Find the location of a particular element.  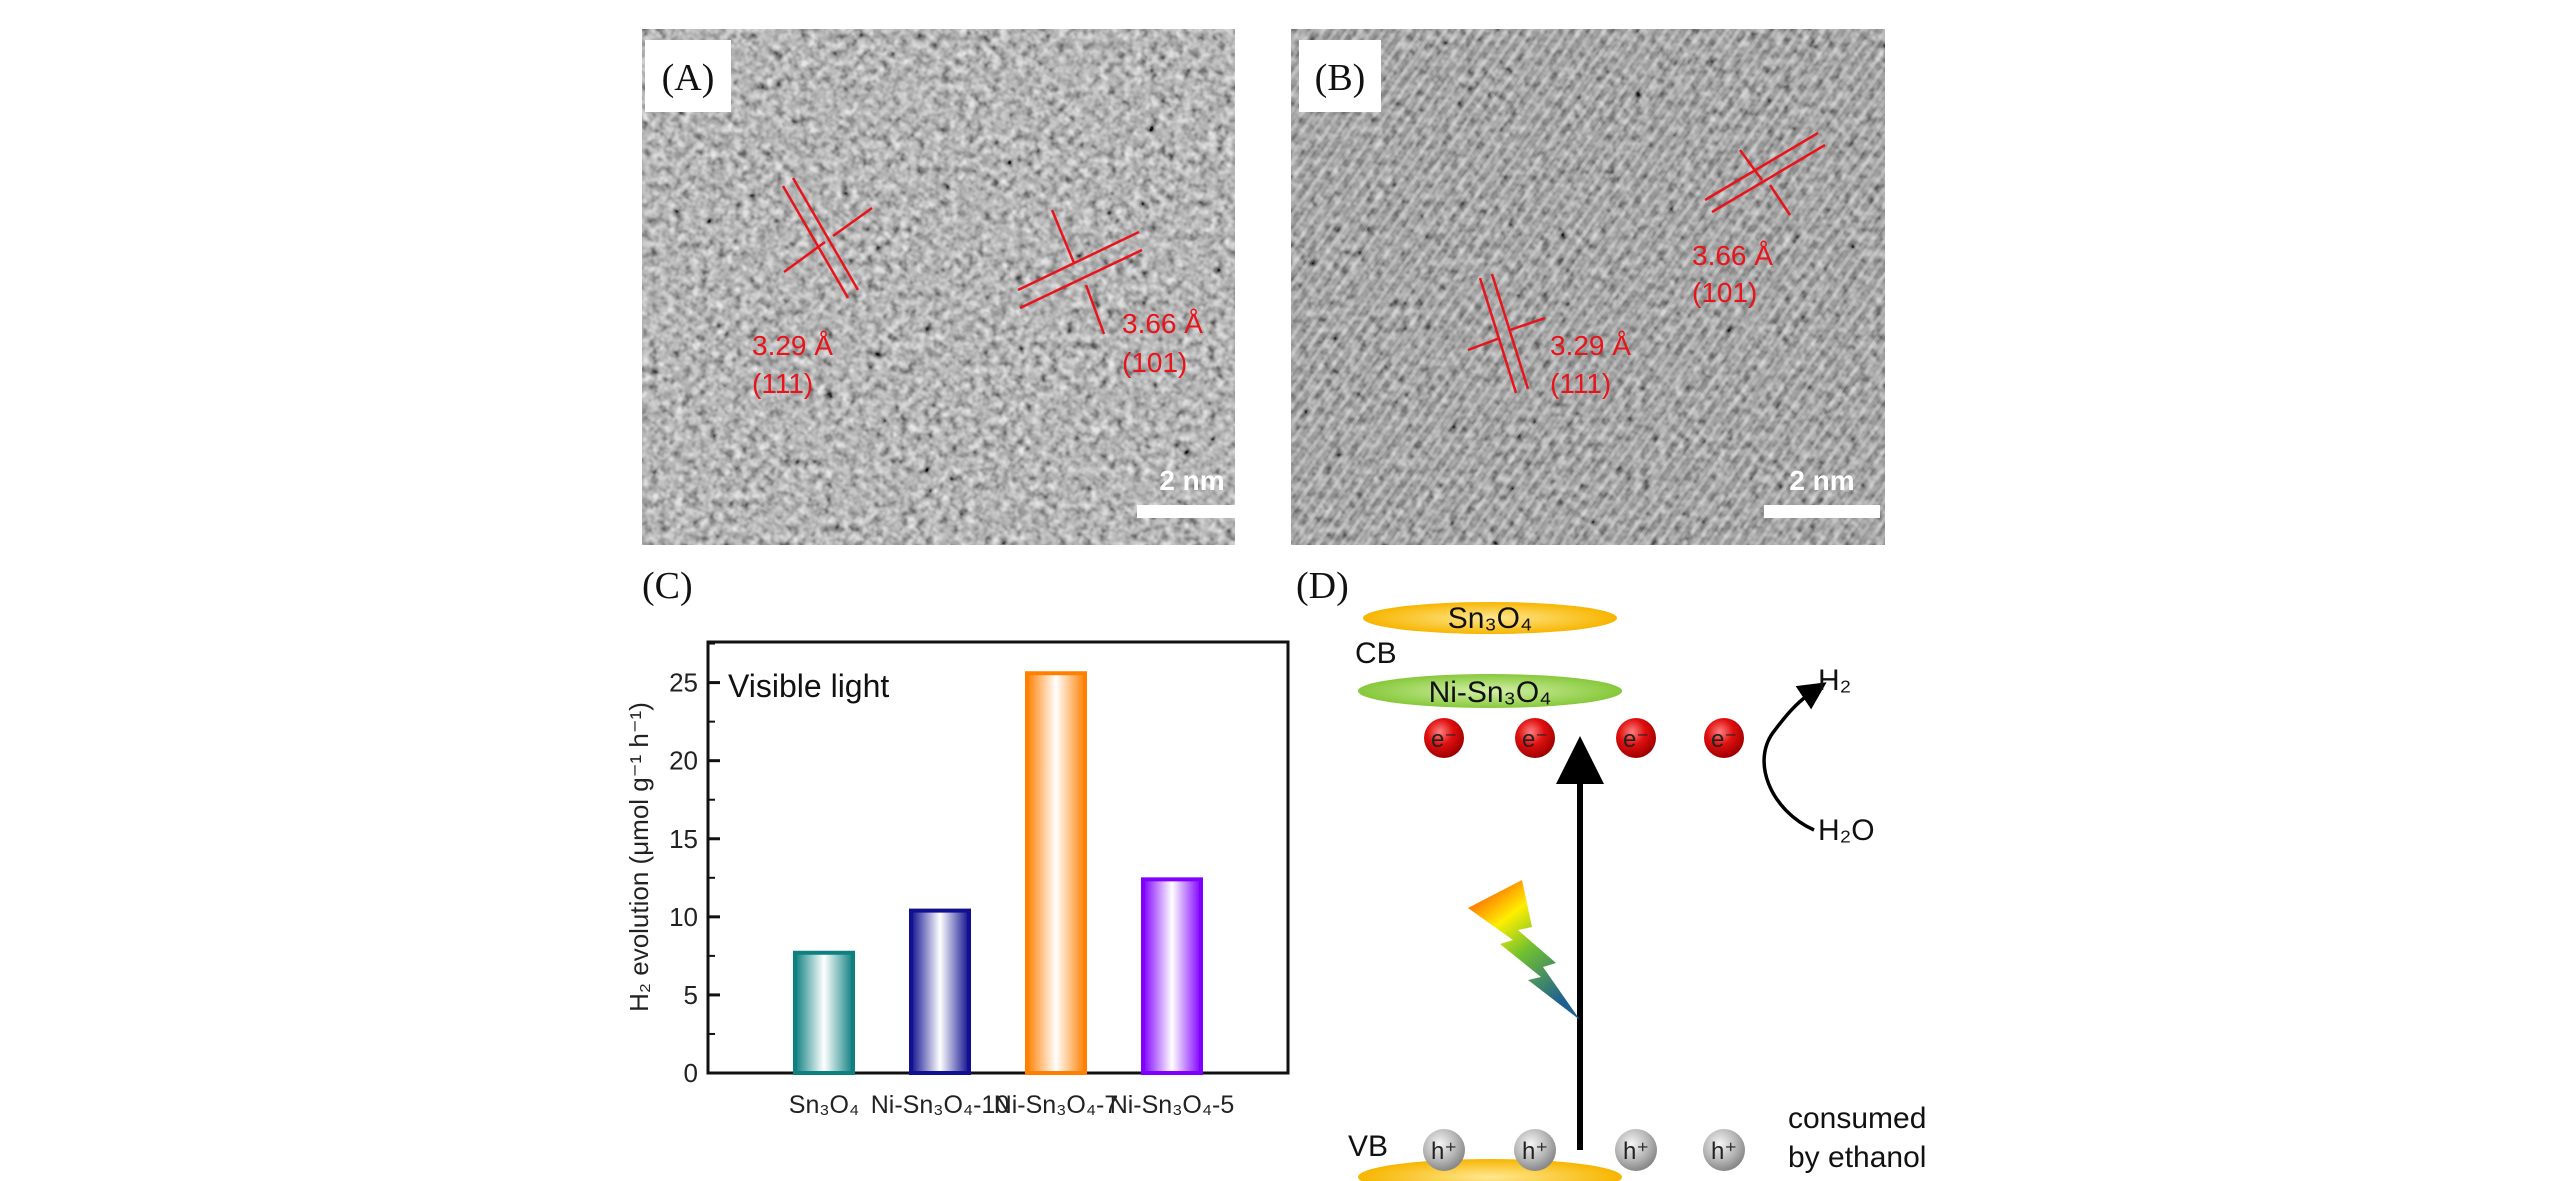

consumed-label: consumed is located at coordinates (1857, 1118).